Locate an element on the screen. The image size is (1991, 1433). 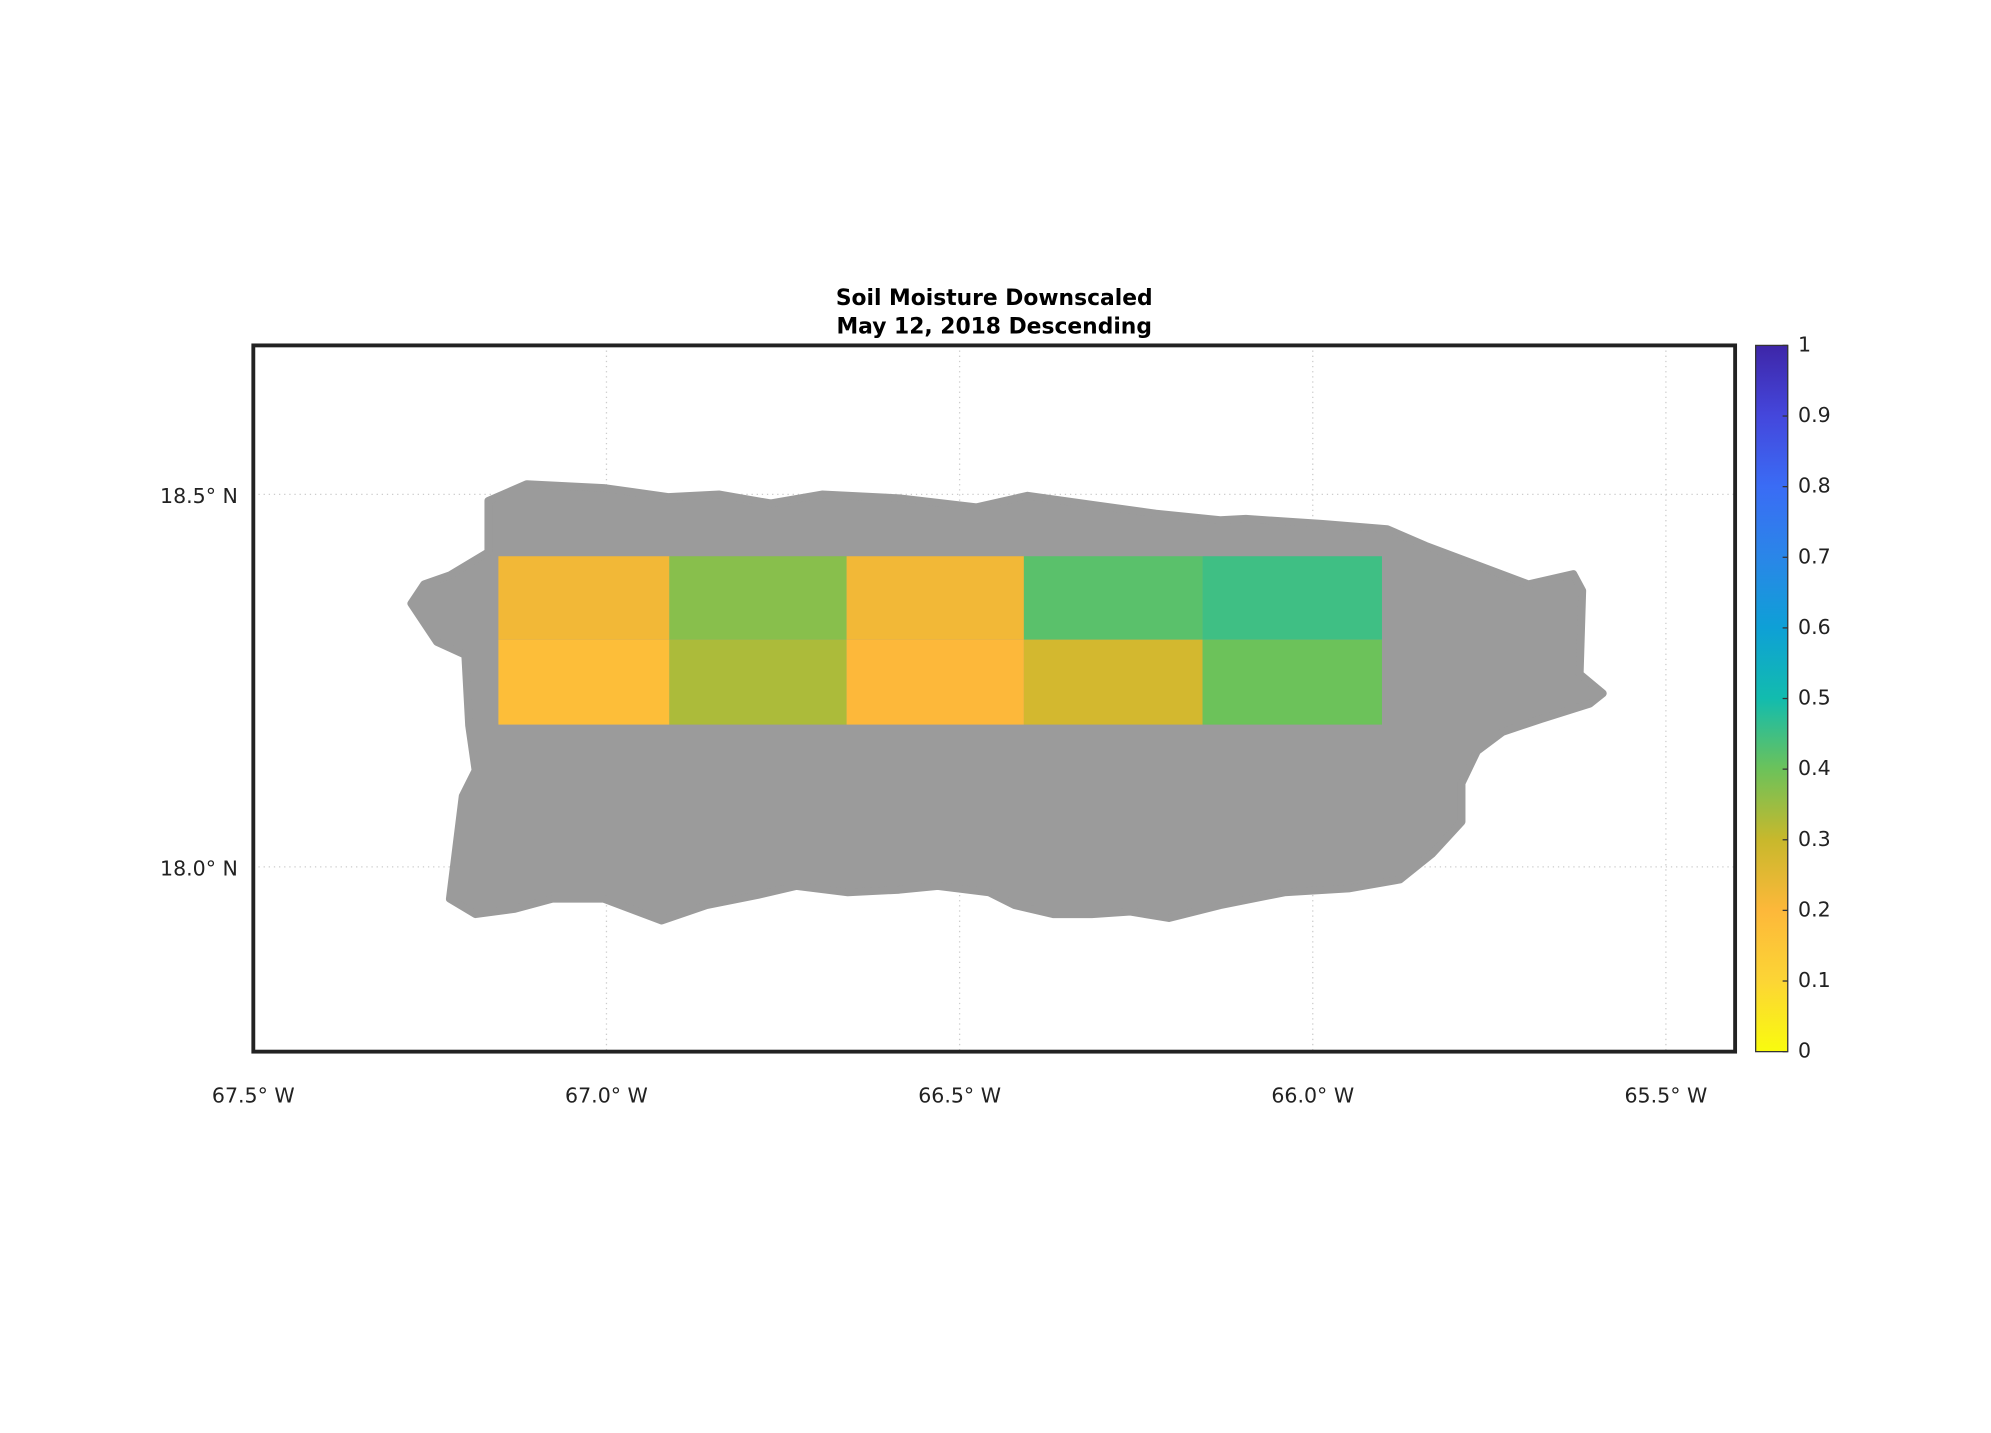
colorbar-tick-label: 0.4 is located at coordinates (1814, 768).